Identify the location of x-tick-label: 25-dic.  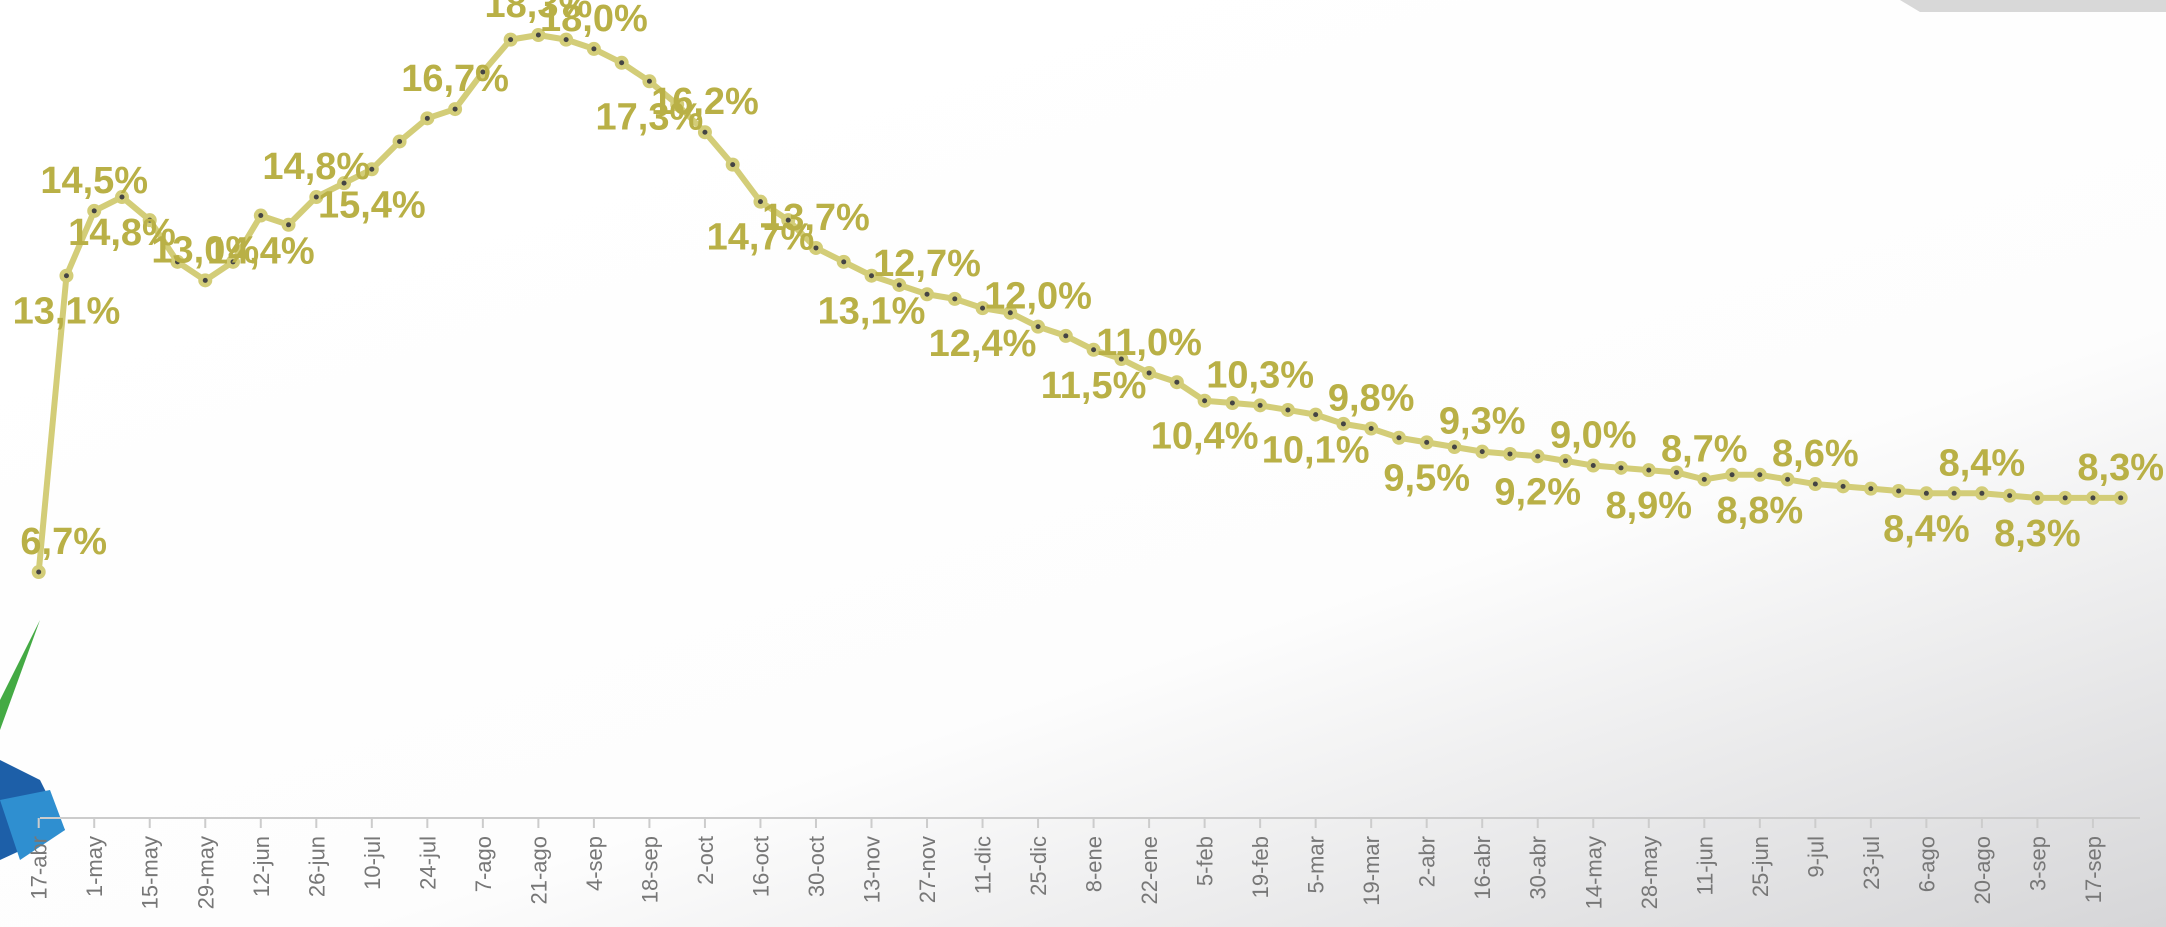
(1038, 866).